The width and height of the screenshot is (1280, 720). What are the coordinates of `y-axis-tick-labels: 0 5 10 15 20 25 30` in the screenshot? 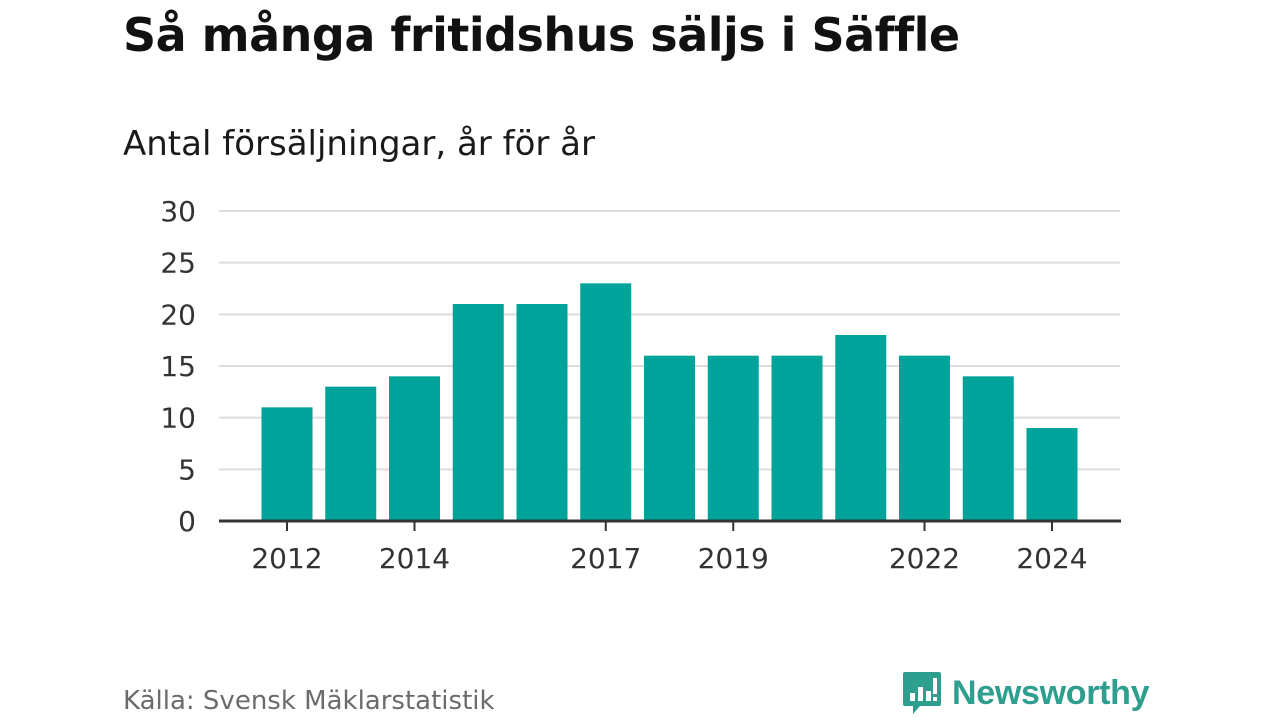 It's located at (178, 366).